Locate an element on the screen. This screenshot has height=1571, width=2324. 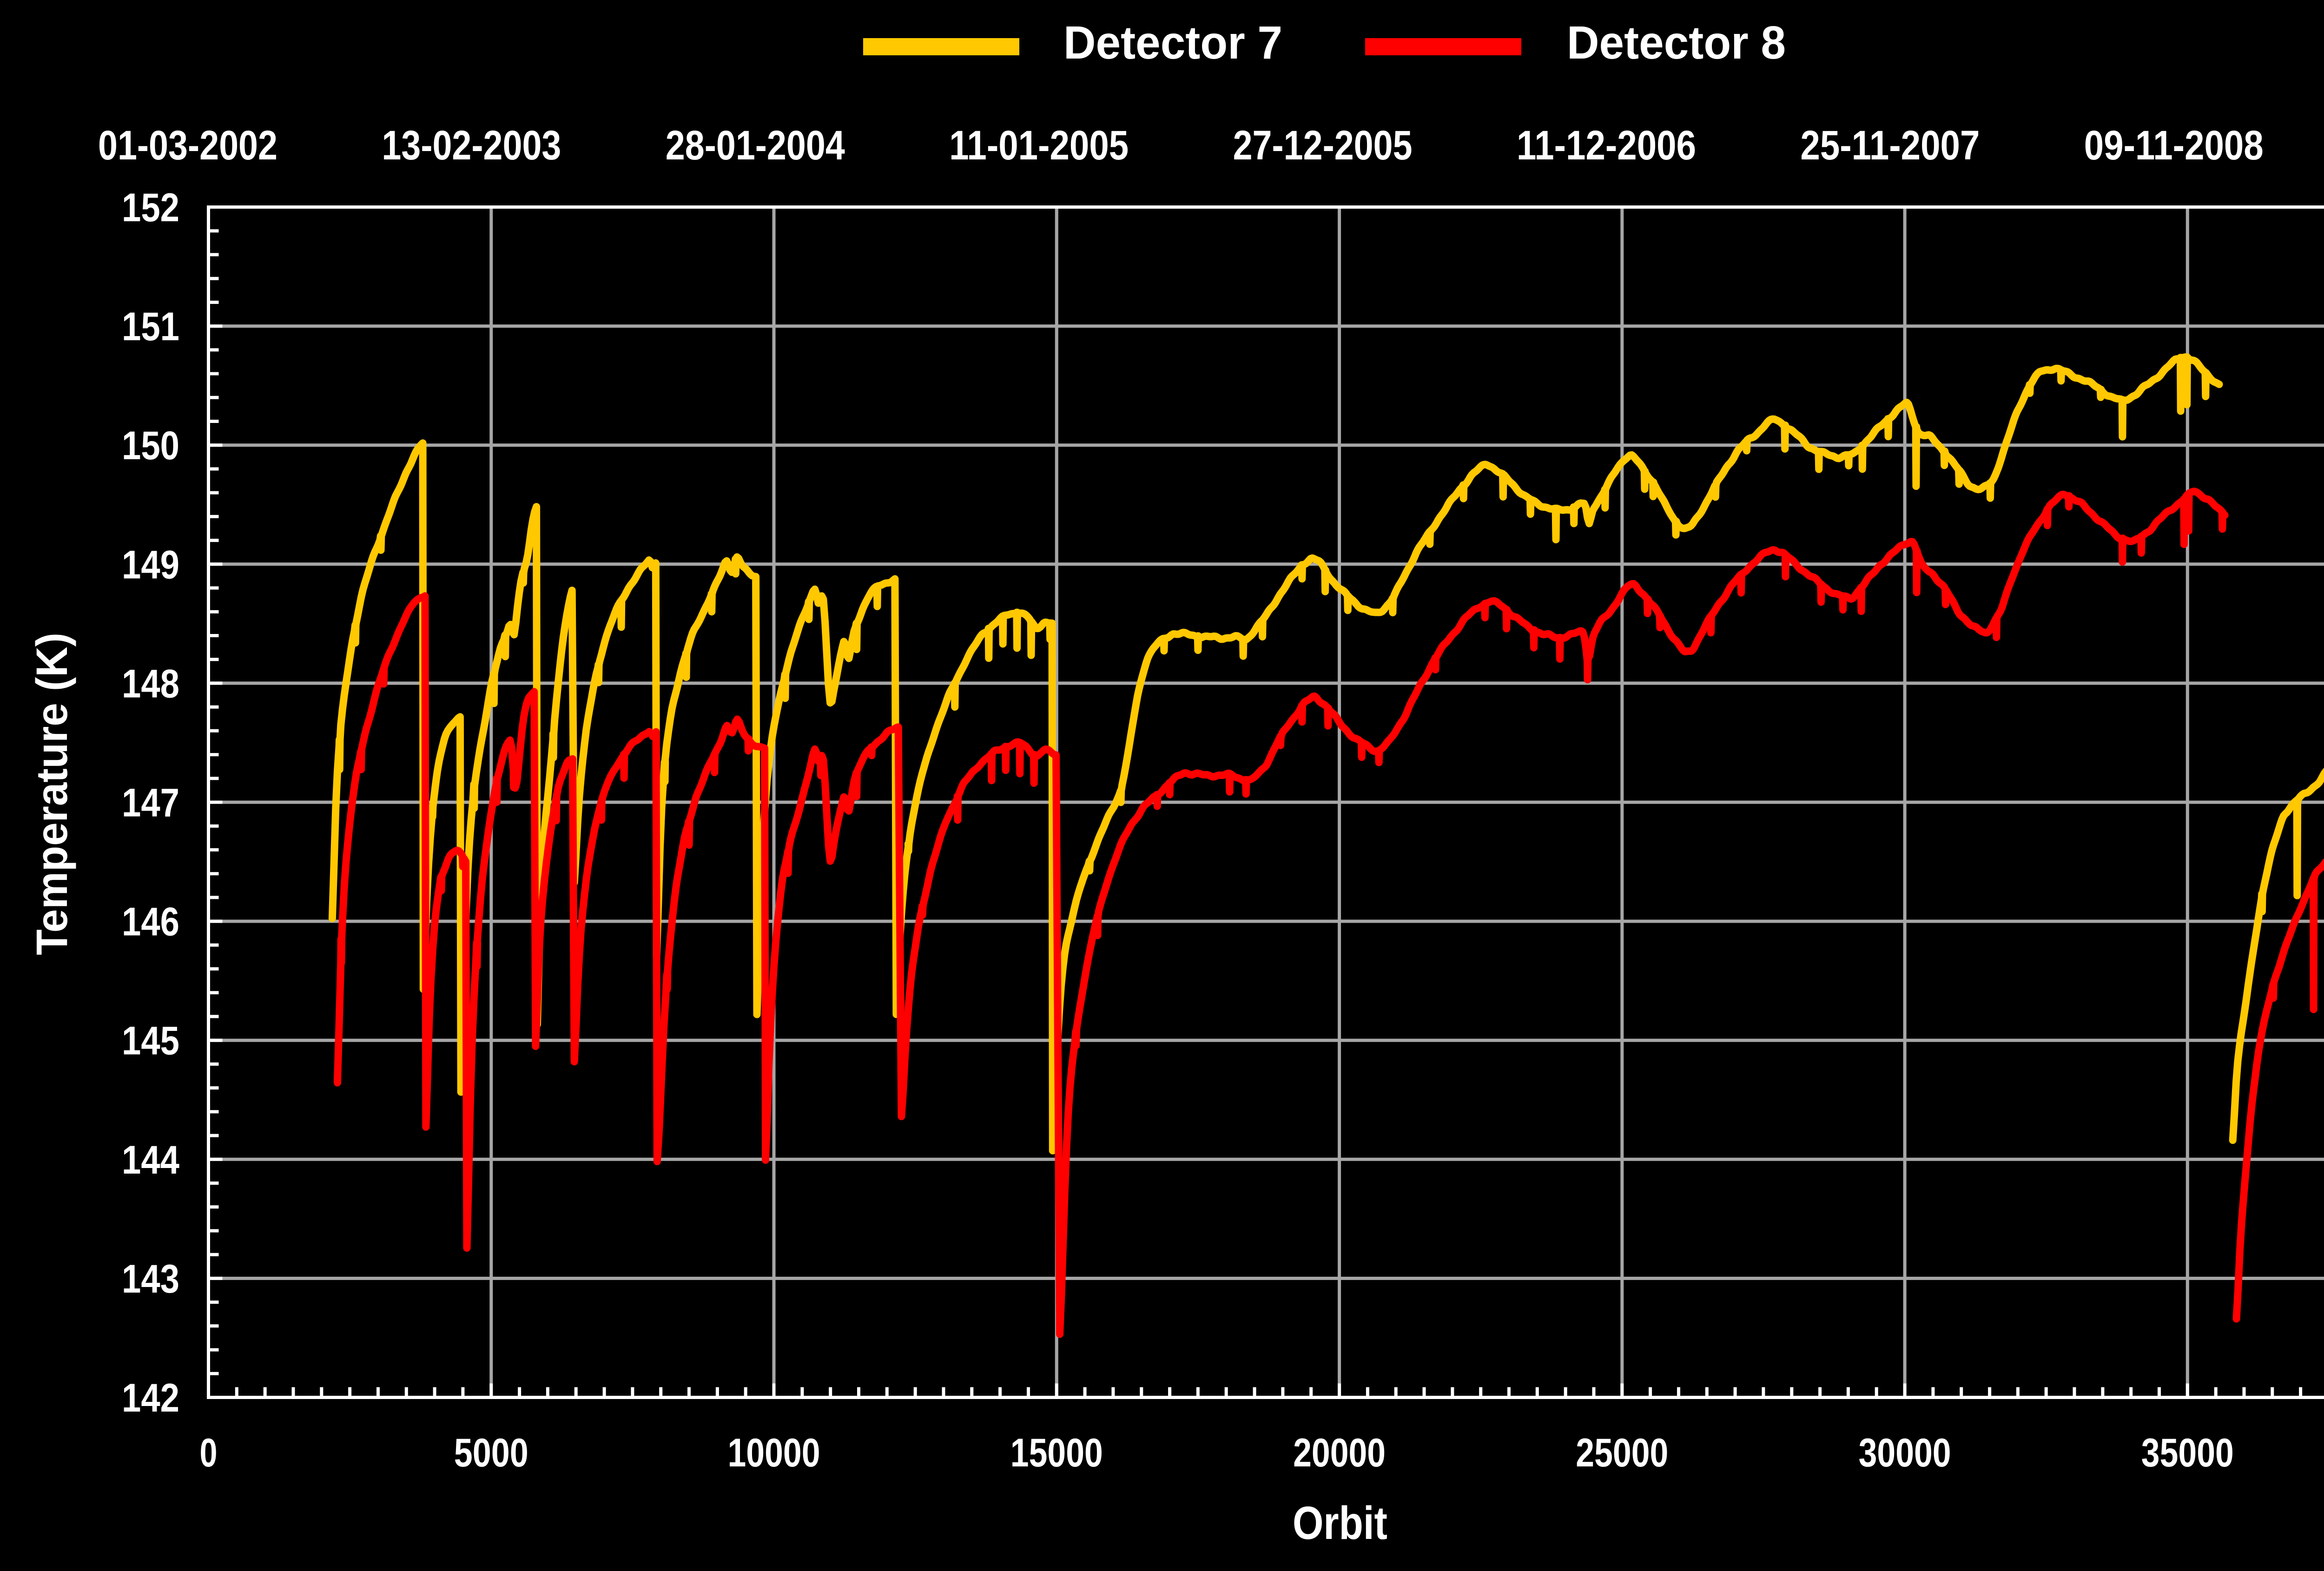
svg-text: Detector 8 is located at coordinates (1676, 43).